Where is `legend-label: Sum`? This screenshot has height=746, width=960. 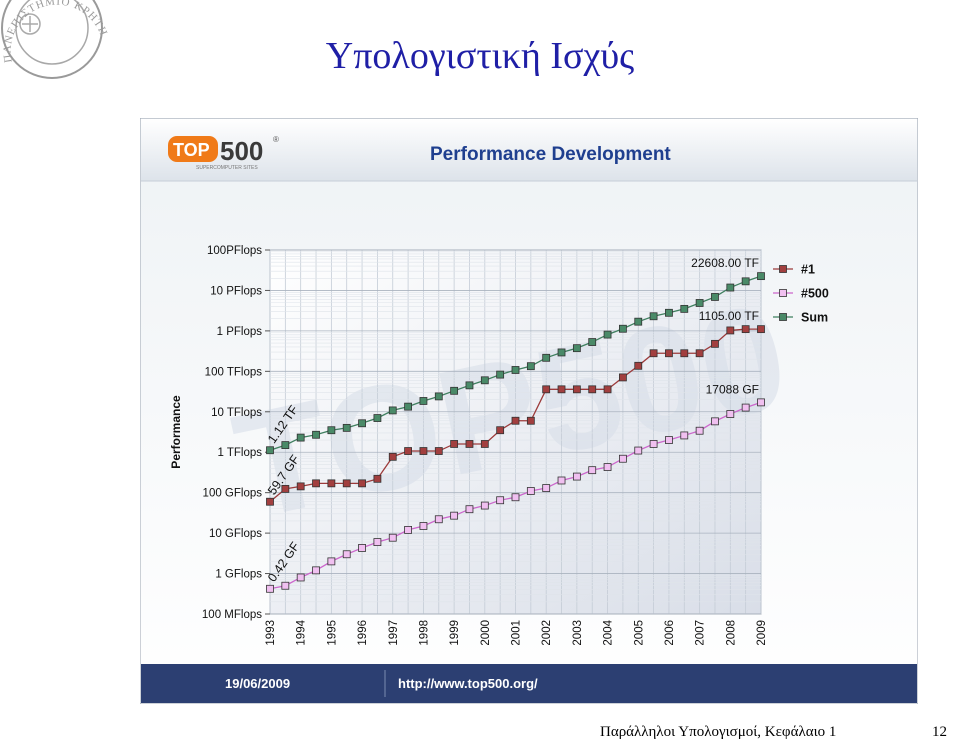
legend-label: Sum is located at coordinates (814, 318).